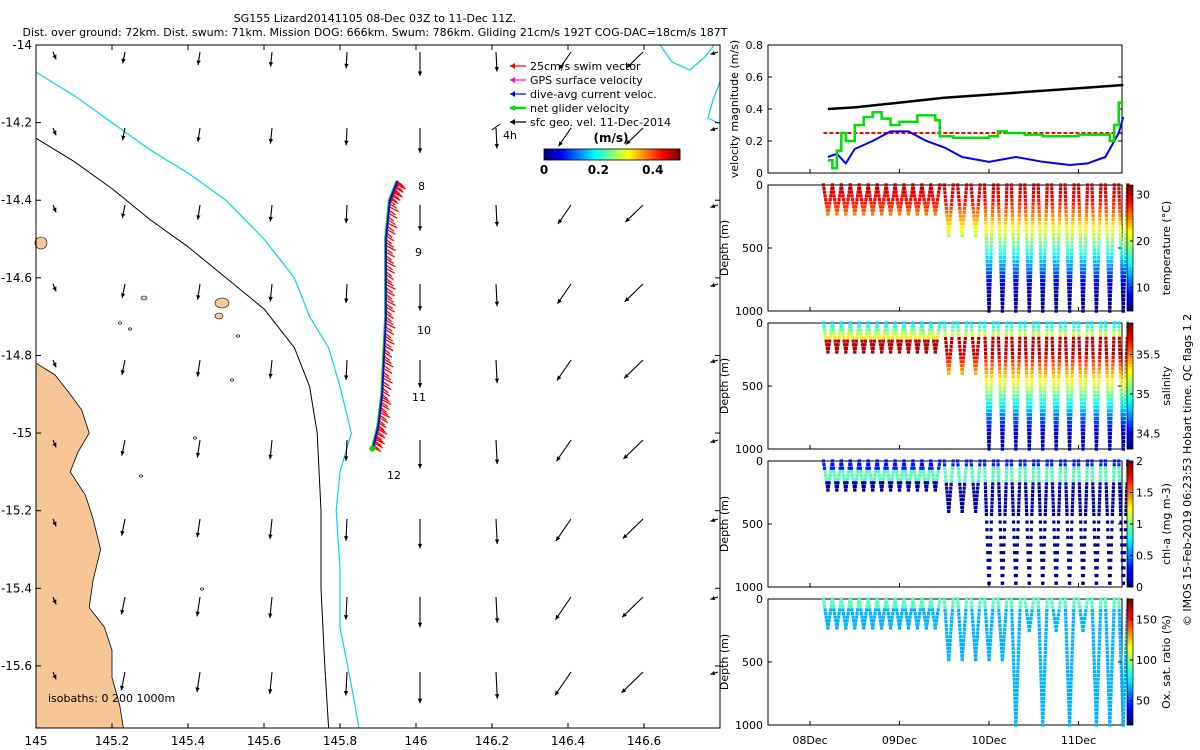 This screenshot has height=750, width=1200. Describe the element at coordinates (759, 599) in the screenshot. I see `depth-y-tick-label: 0` at that location.